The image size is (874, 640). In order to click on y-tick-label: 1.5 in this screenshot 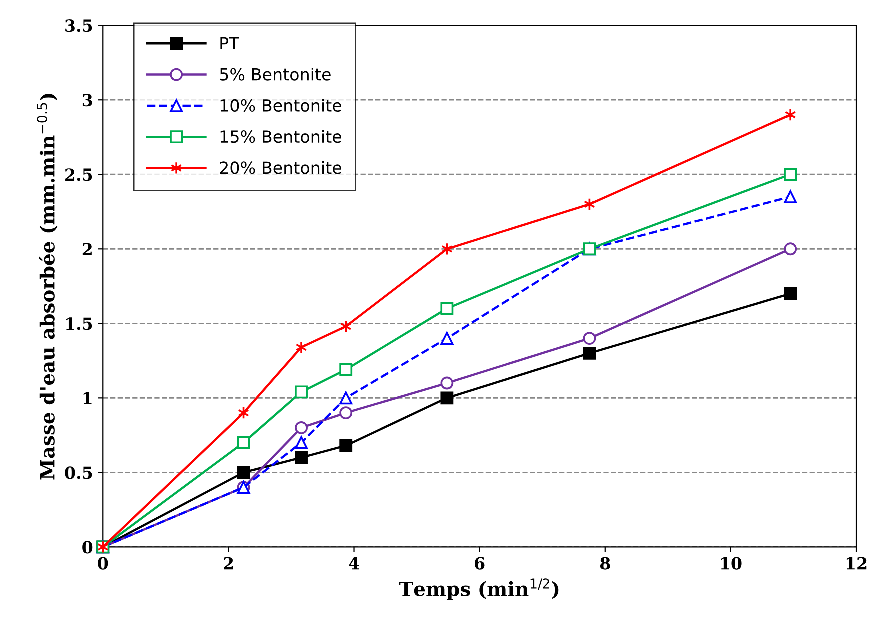, I will do `click(79, 324)`.